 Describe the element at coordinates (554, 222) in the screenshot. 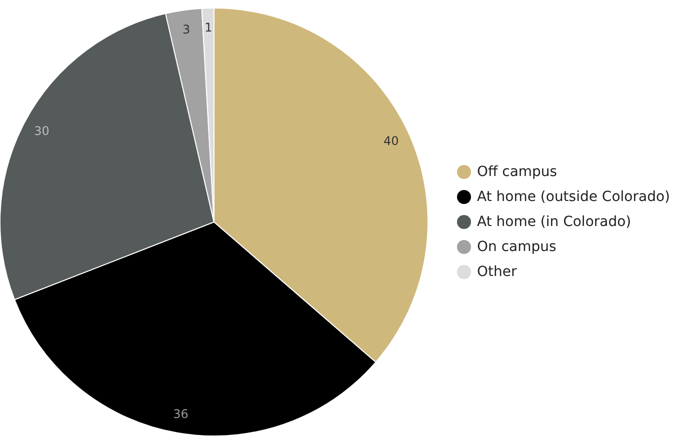

I see `legend-label: At home (in Colorado)` at that location.